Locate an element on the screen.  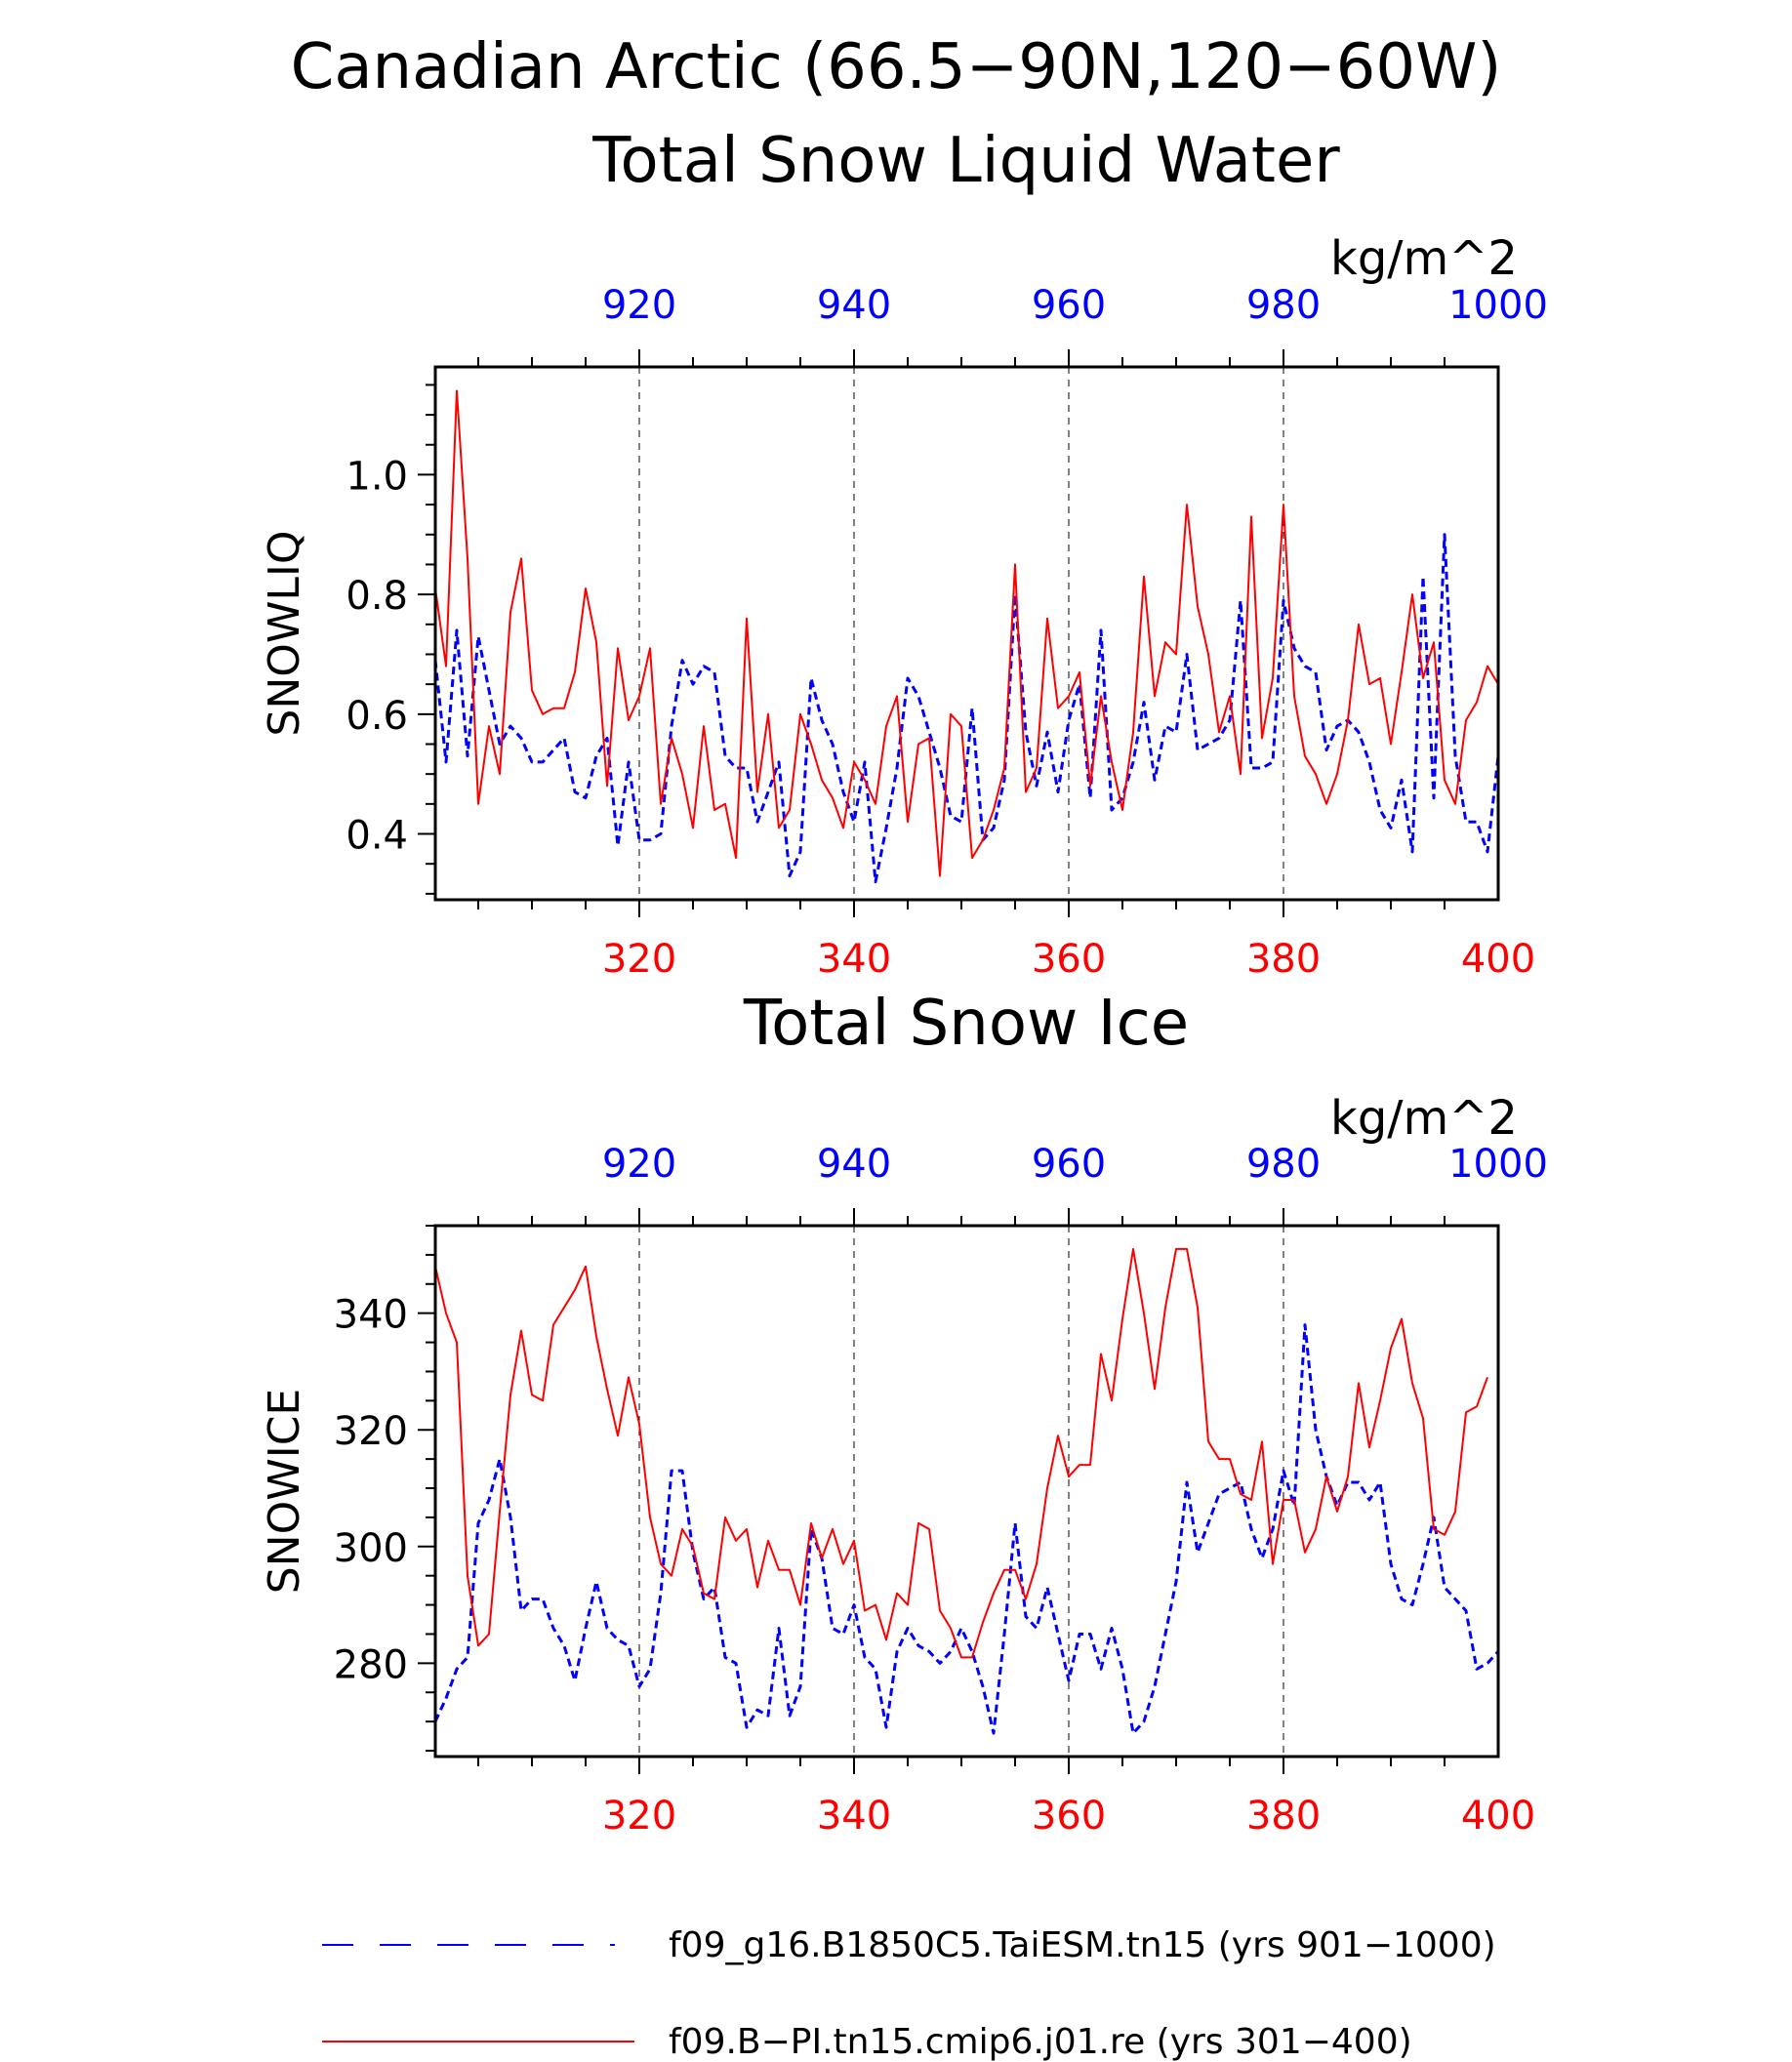
figure-title: Canadian Arctic (66.5−90N,120−60W) is located at coordinates (896, 67).